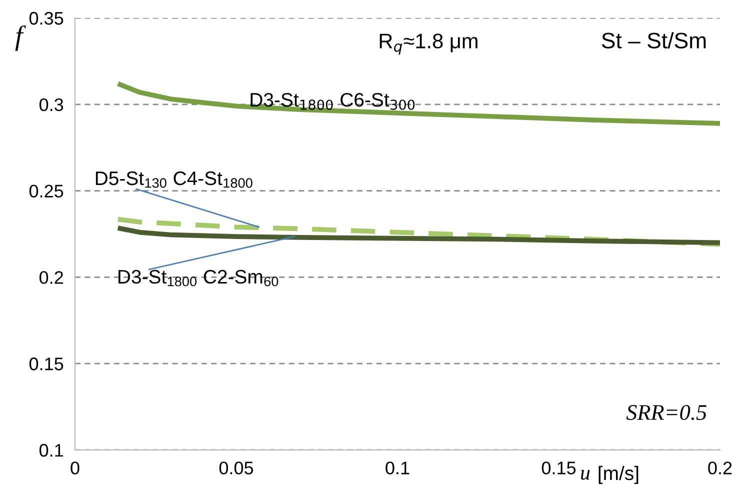 The height and width of the screenshot is (492, 736). Describe the element at coordinates (46, 364) in the screenshot. I see `y-tick-label: 0.15` at that location.